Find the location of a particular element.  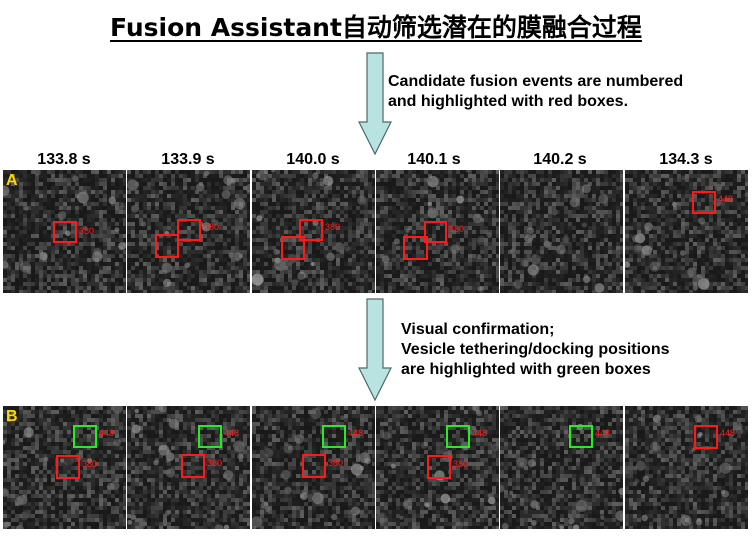

note-line: Vesicle tethering/docking positions is located at coordinates (535, 349).